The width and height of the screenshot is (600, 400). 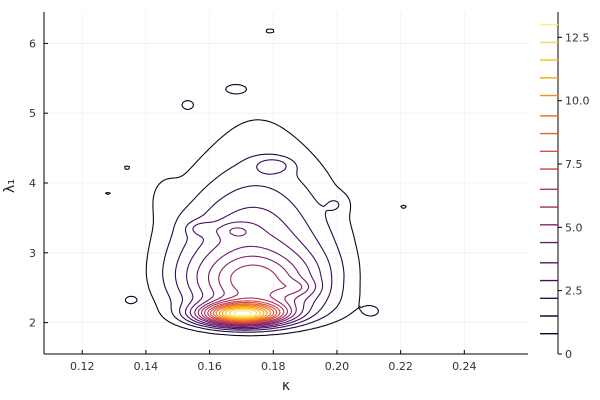 What do you see at coordinates (10, 186) in the screenshot?
I see `y-axis-label: λ₁` at bounding box center [10, 186].